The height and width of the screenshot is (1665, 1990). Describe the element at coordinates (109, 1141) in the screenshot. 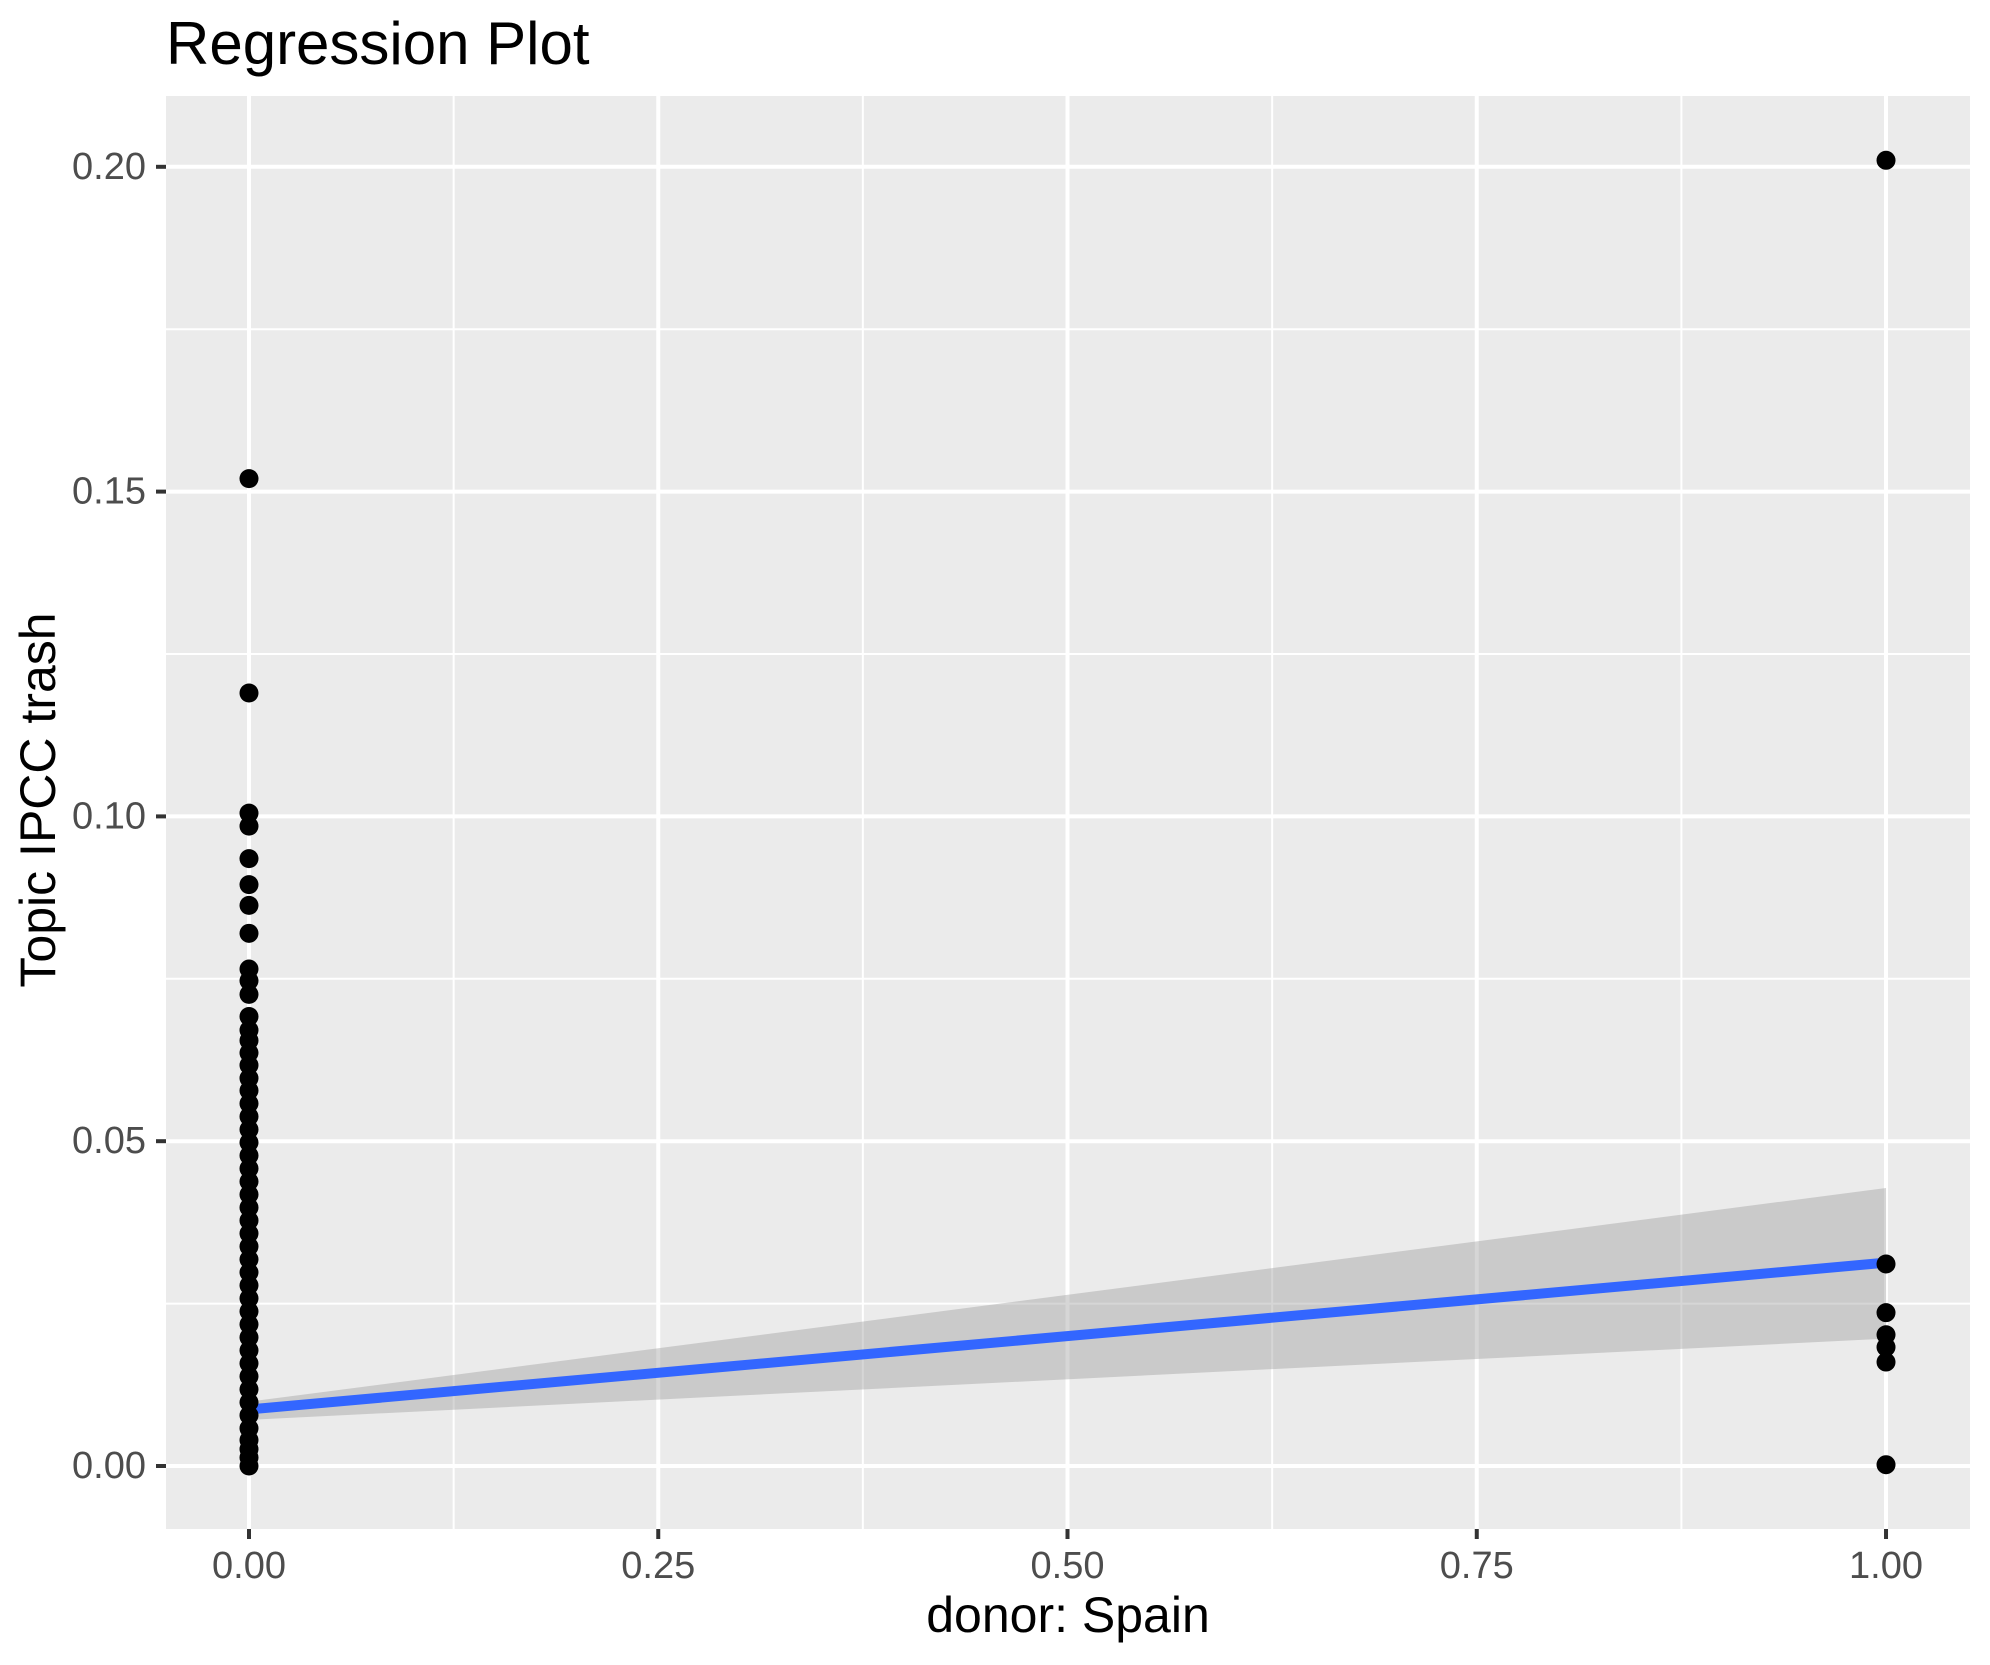

I see `y-tick-label: 0.05` at that location.